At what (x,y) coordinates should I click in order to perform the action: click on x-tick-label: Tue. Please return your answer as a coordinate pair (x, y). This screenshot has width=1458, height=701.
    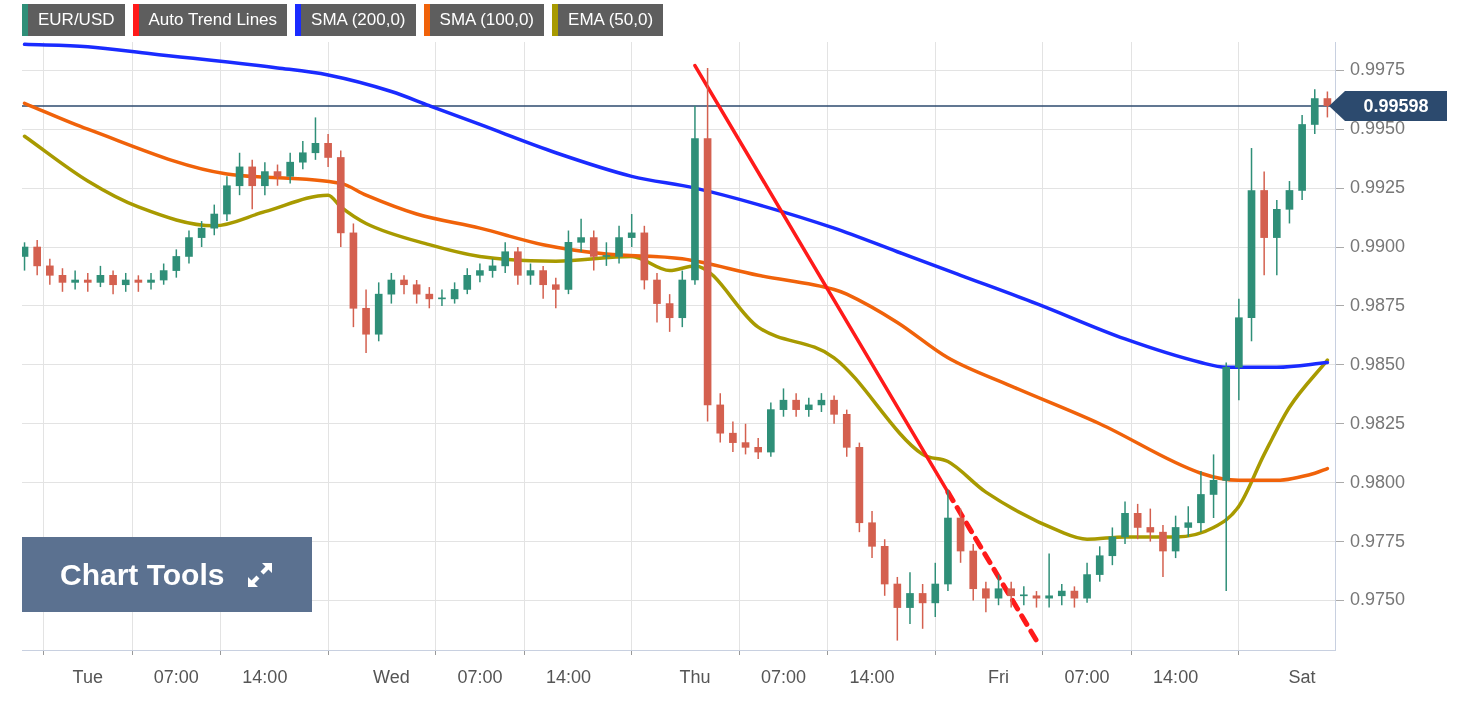
    Looking at the image, I should click on (87, 676).